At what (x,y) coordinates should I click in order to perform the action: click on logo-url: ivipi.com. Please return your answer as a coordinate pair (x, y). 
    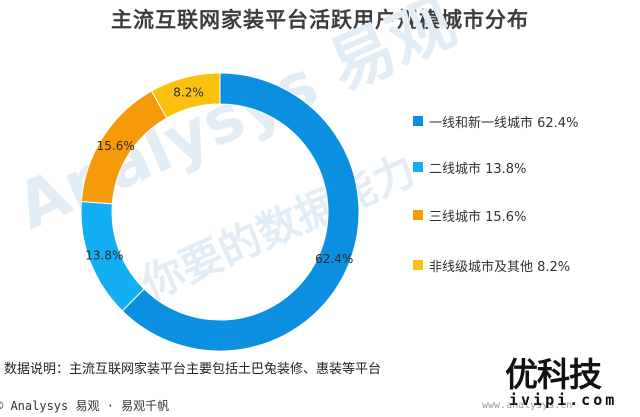
    Looking at the image, I should click on (563, 400).